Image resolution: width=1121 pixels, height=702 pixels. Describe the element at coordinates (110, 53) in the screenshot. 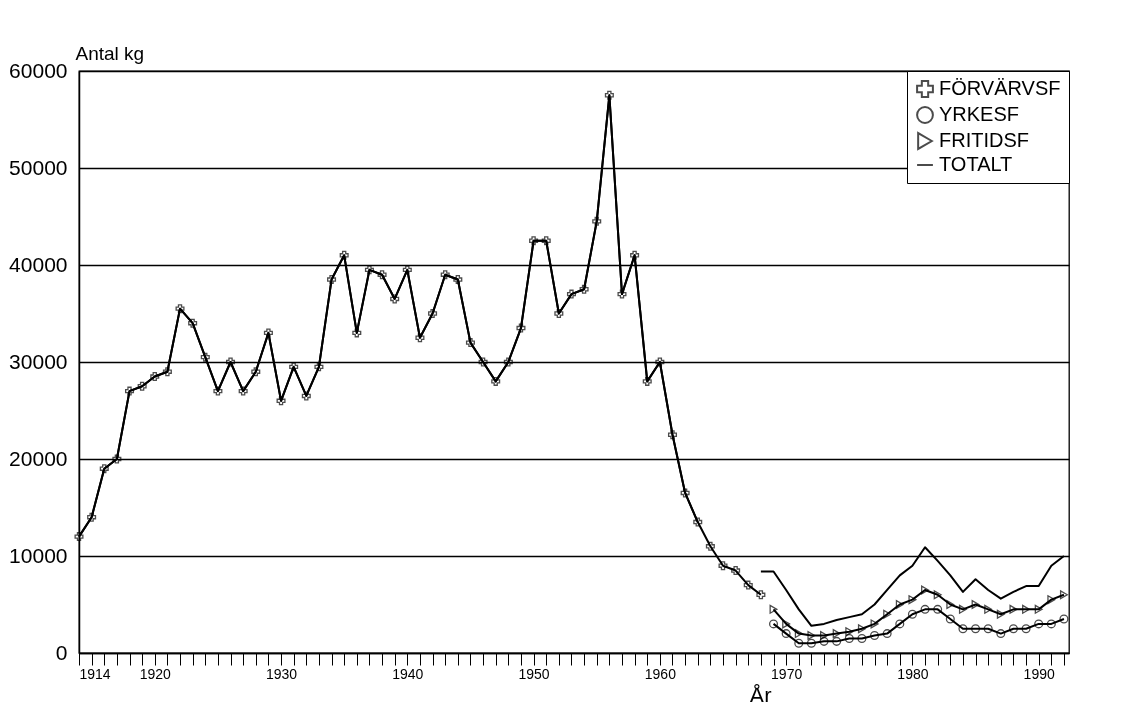

I see `y-axis-title: Antal kg` at that location.